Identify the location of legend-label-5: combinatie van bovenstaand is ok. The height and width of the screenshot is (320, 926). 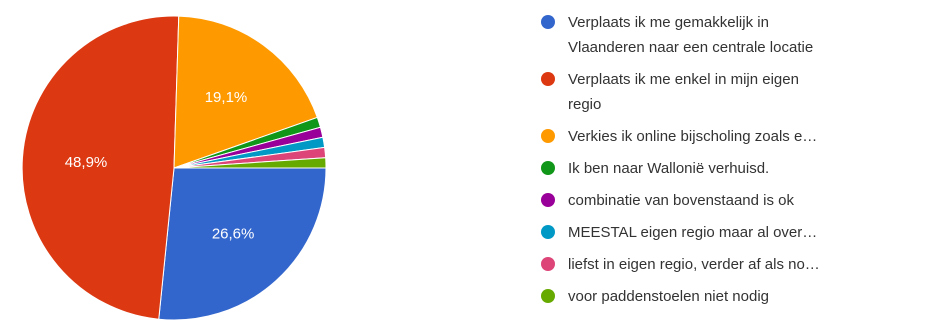
(681, 200).